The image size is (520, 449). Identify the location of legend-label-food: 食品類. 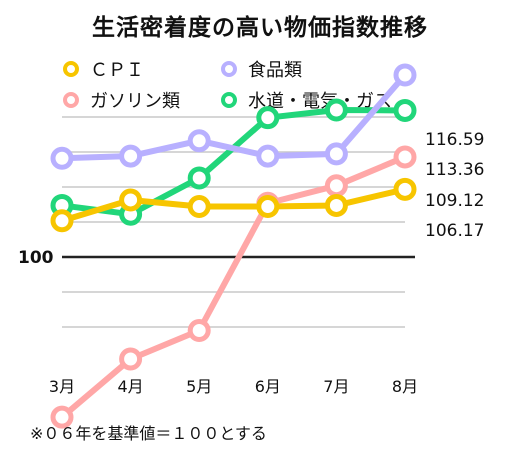
(275, 70).